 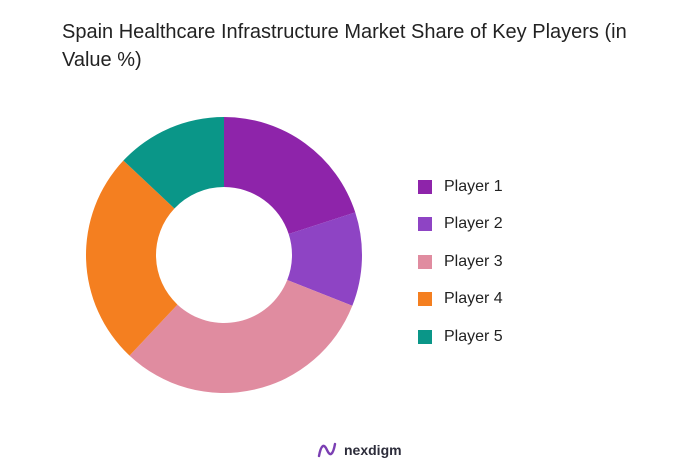 I want to click on legend-item-player-5: Player 5, so click(x=460, y=337).